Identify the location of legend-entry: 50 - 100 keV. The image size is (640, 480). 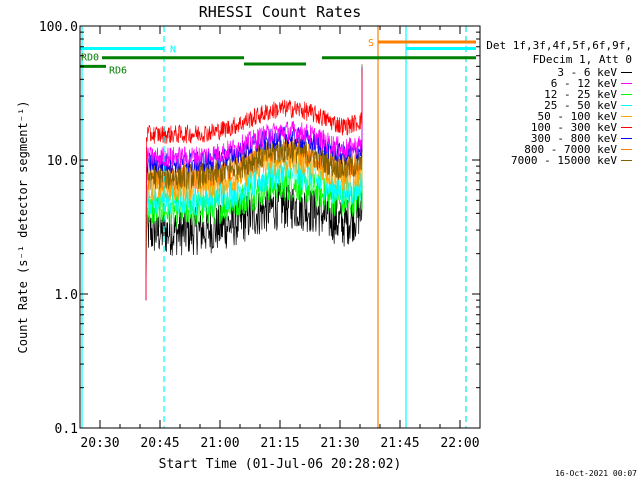
(556, 116).